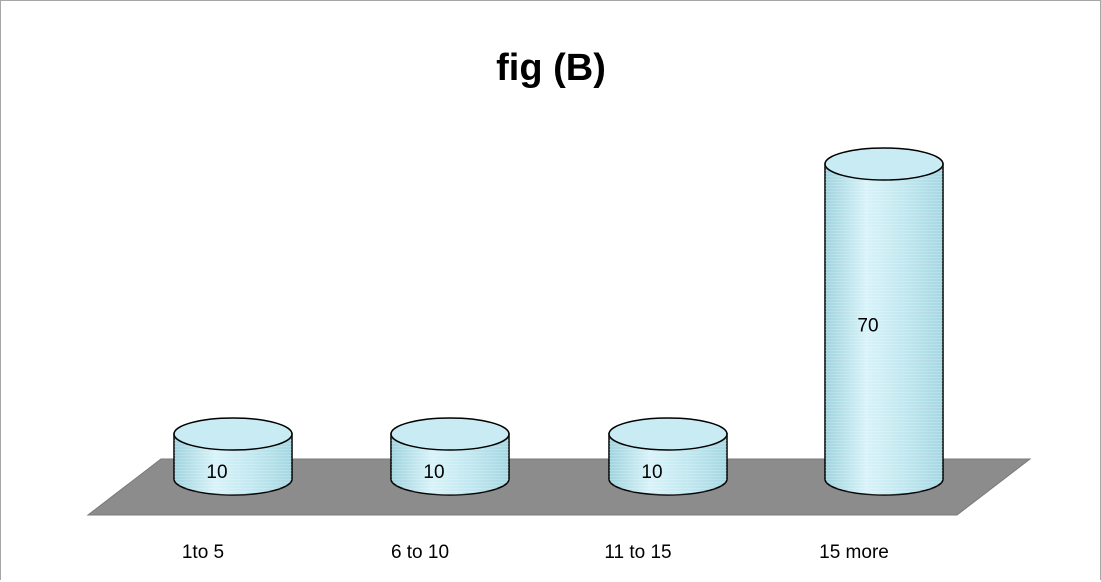 The width and height of the screenshot is (1101, 582). I want to click on bar-4: 70, so click(884, 321).